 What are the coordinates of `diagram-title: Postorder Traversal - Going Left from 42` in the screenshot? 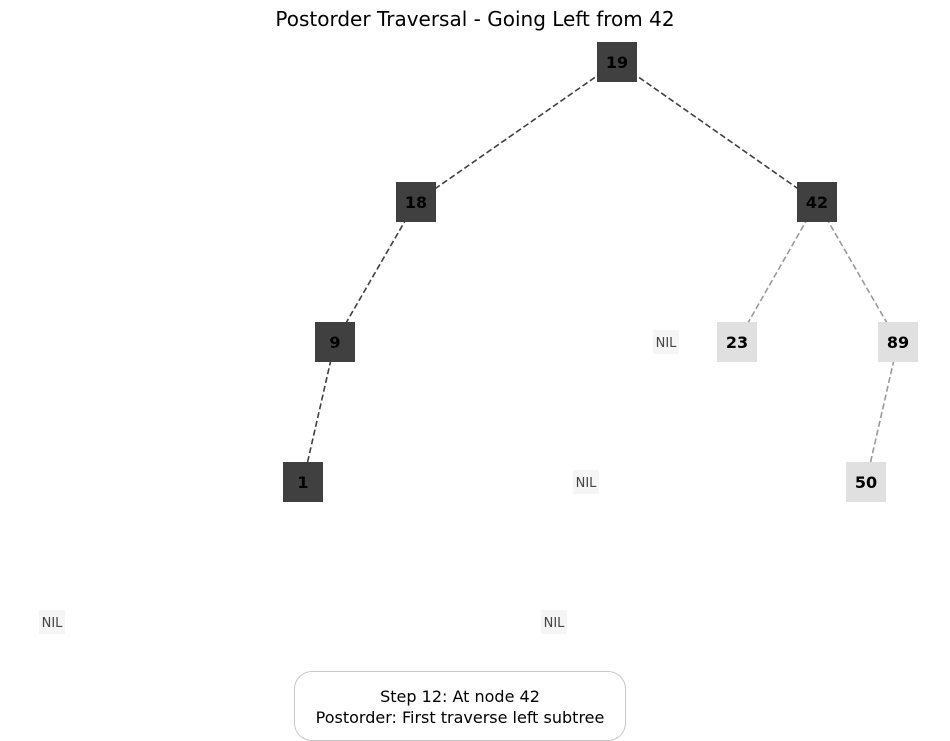 It's located at (474, 19).